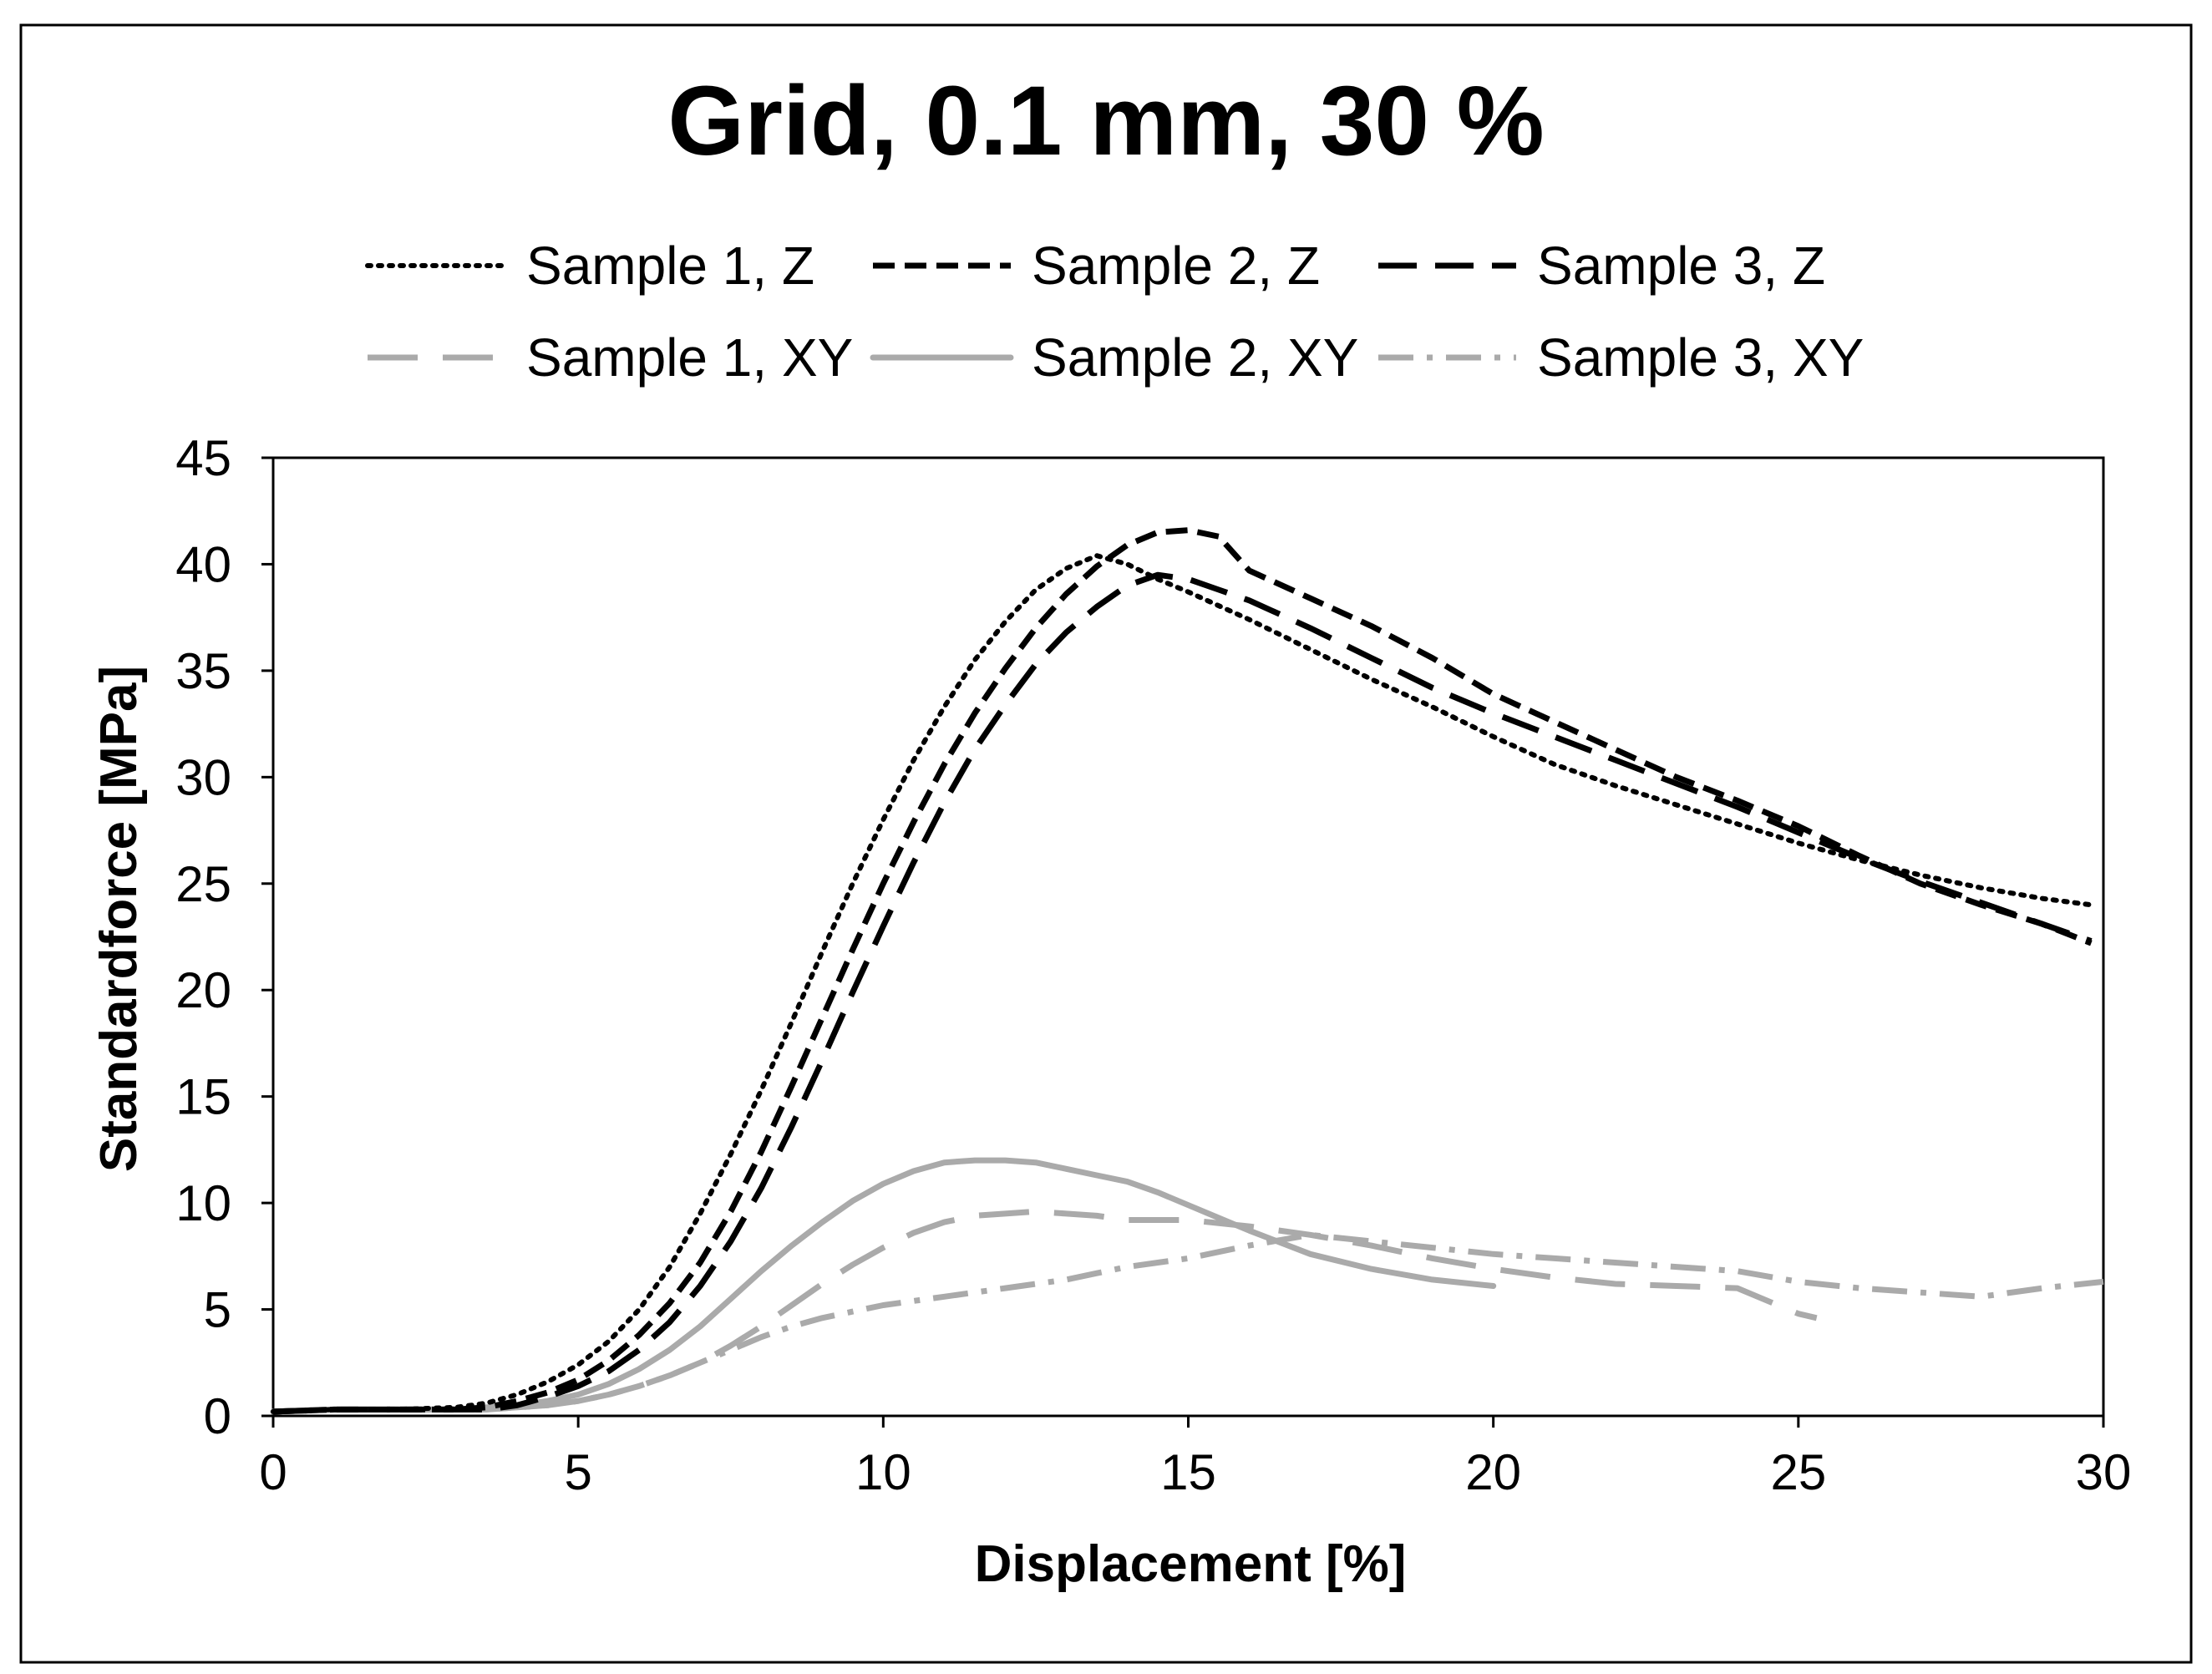  What do you see at coordinates (203, 990) in the screenshot?
I see `y-tick-label: 20` at bounding box center [203, 990].